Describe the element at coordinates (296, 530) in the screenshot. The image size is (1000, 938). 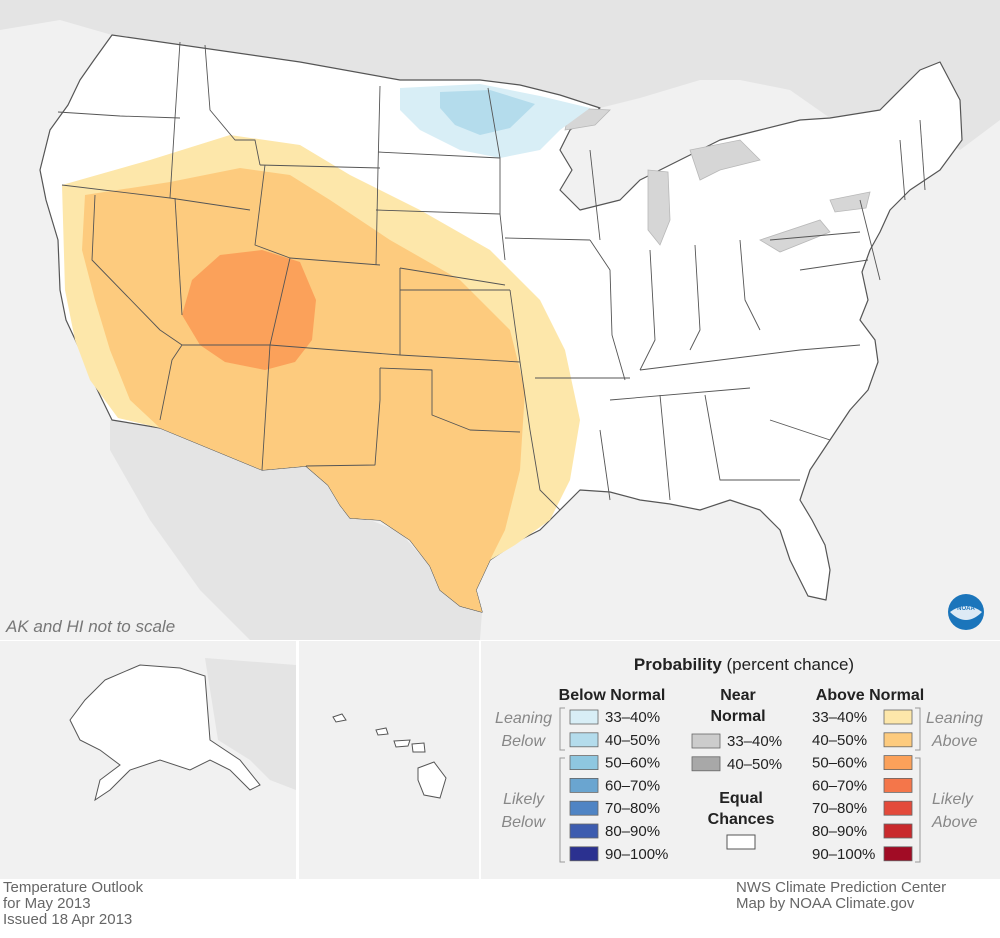
I see `mexico-land` at that location.